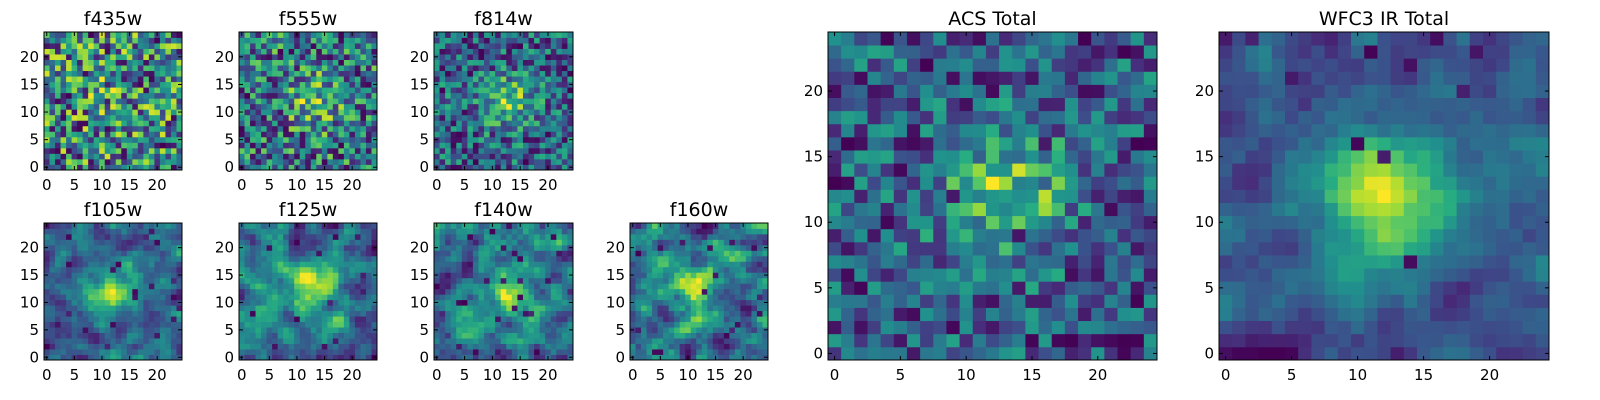  Describe the element at coordinates (699, 292) in the screenshot. I see `heatmap-cells` at that location.